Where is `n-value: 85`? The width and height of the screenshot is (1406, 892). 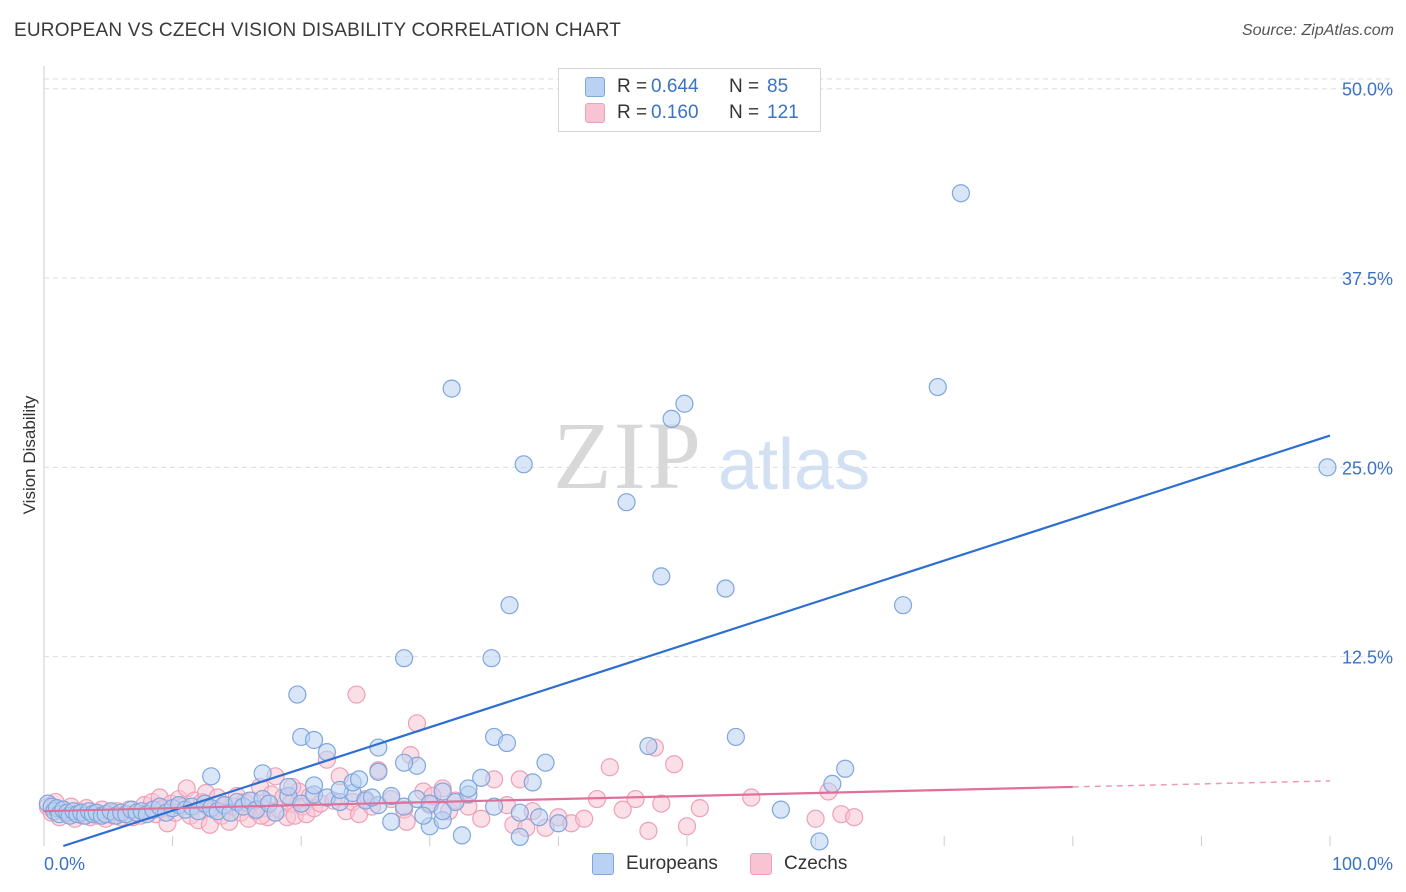 n-value: 85 is located at coordinates (778, 86).